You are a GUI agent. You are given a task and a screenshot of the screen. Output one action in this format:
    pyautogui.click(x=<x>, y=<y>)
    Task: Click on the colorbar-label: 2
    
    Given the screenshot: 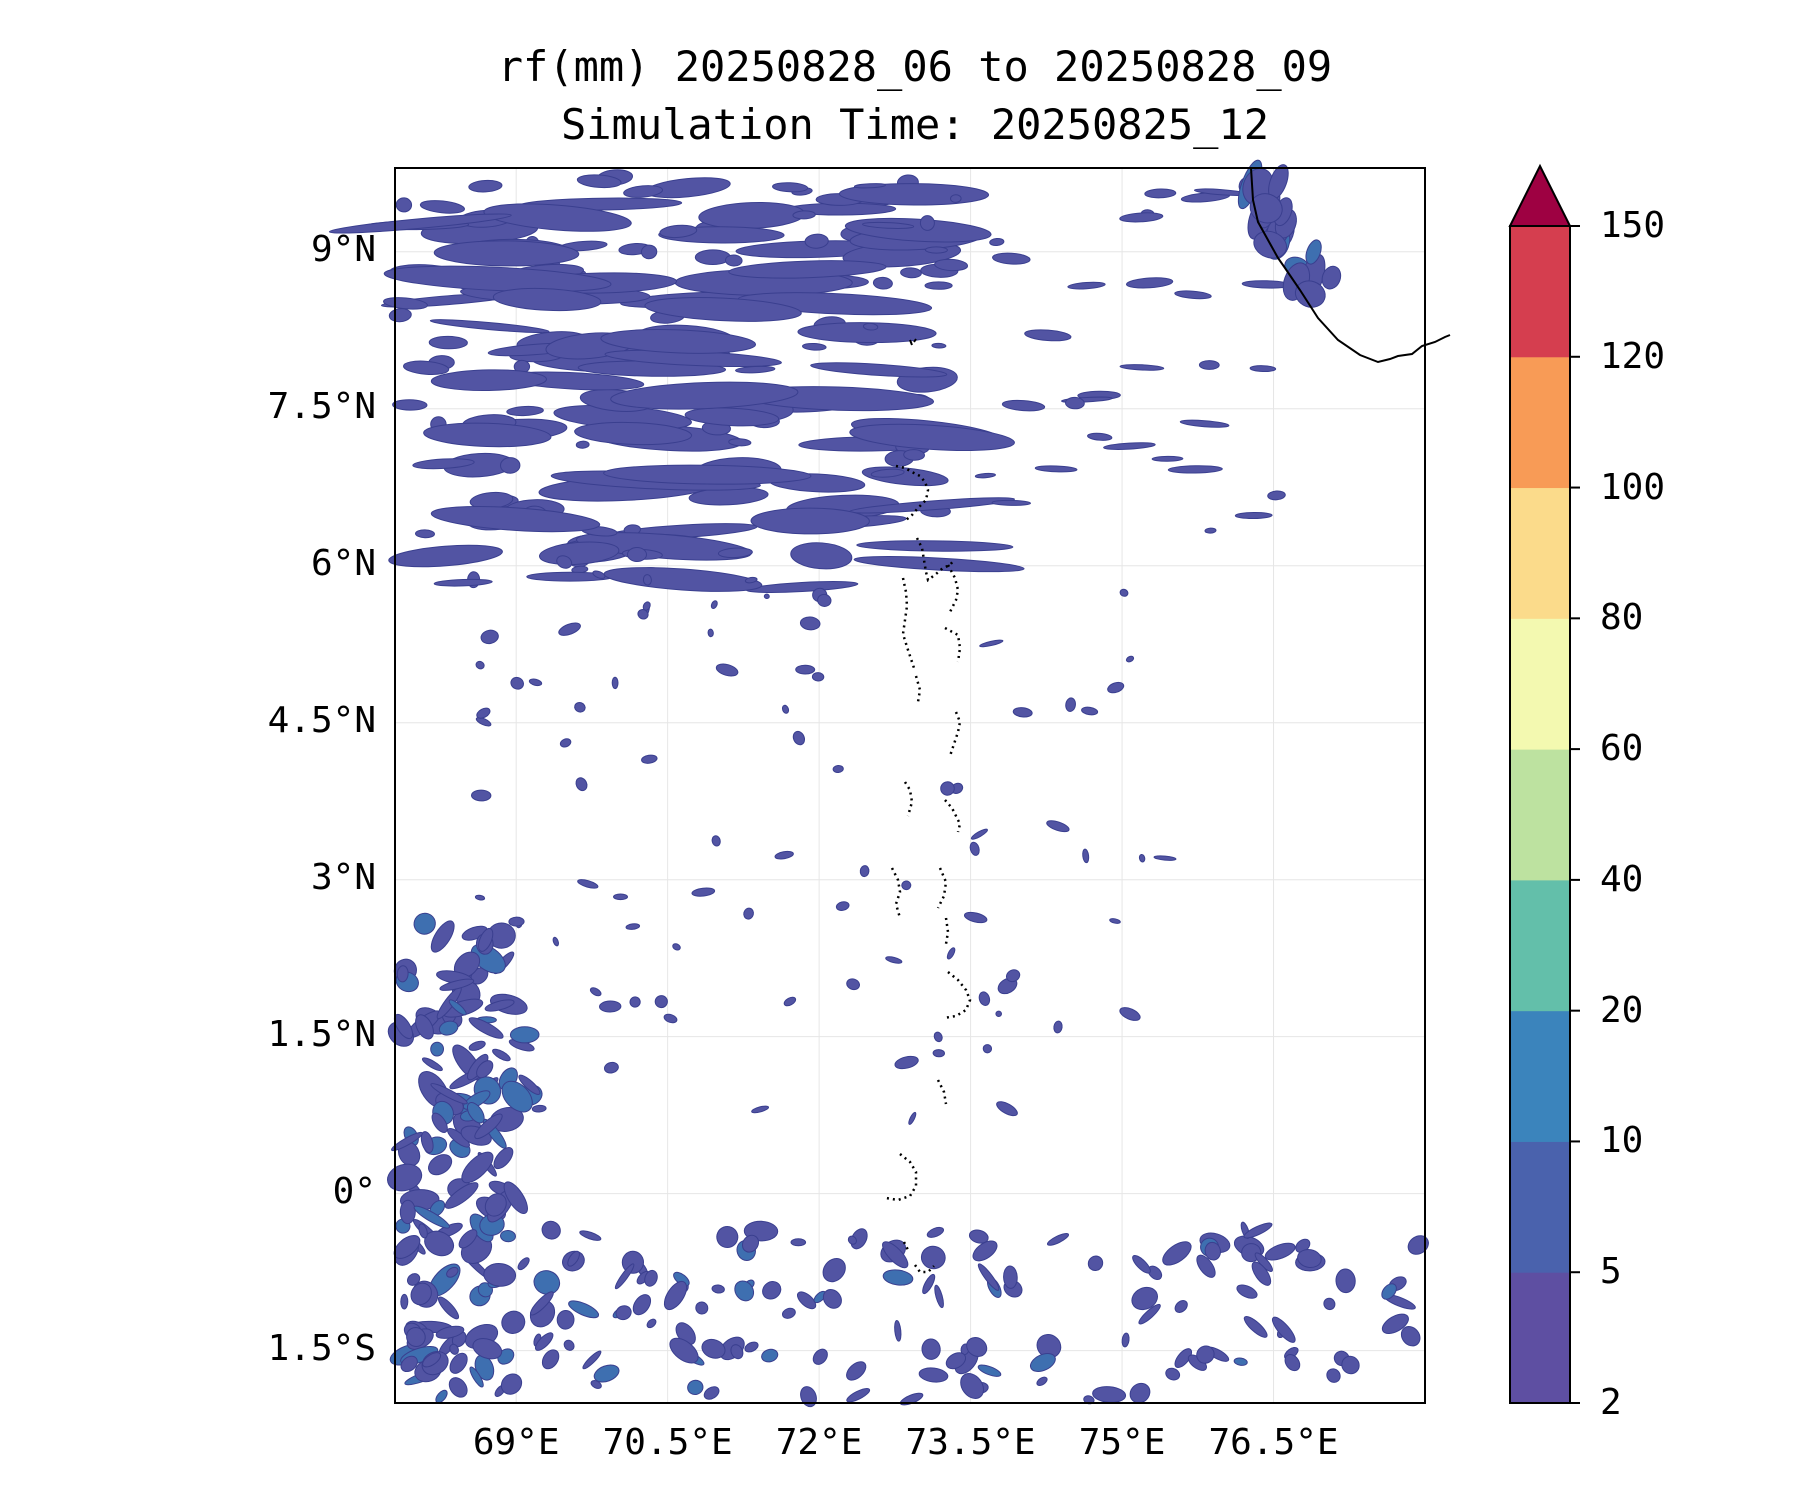 What is the action you would take?
    pyautogui.click(x=1611, y=1402)
    